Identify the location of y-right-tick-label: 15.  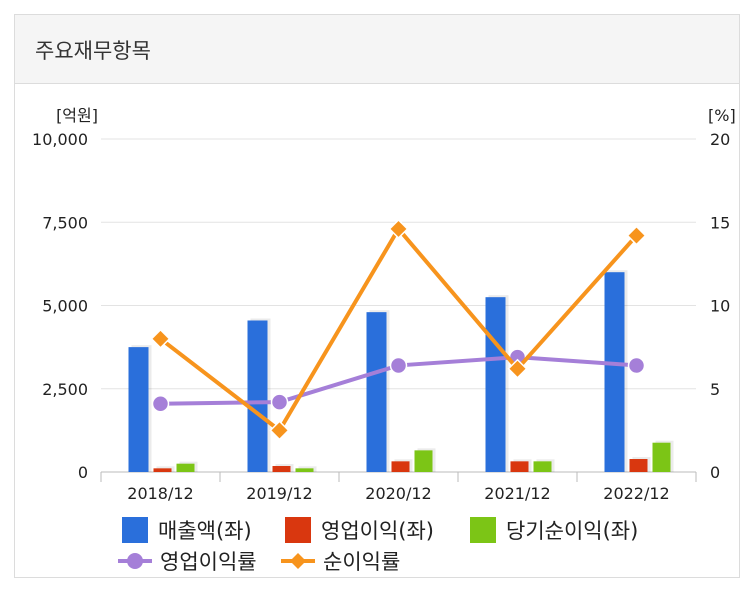
(720, 222).